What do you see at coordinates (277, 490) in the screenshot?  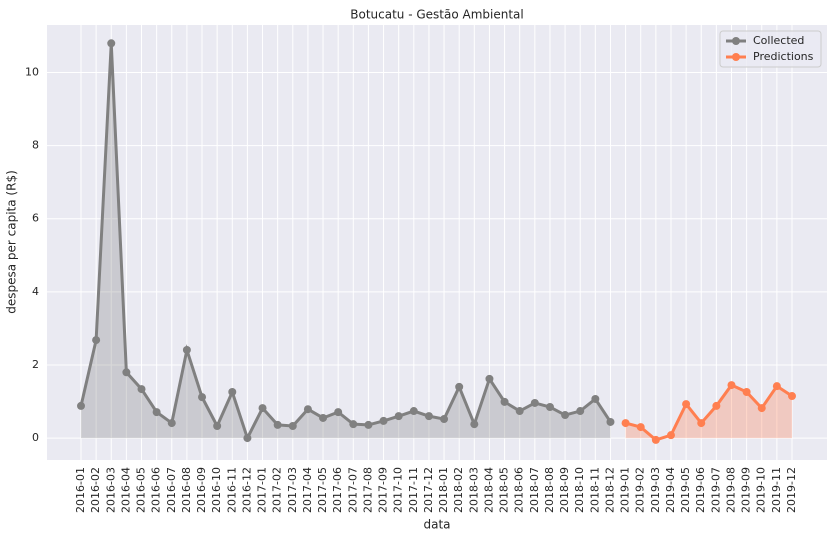 I see `x-tick-label: 2017-02` at bounding box center [277, 490].